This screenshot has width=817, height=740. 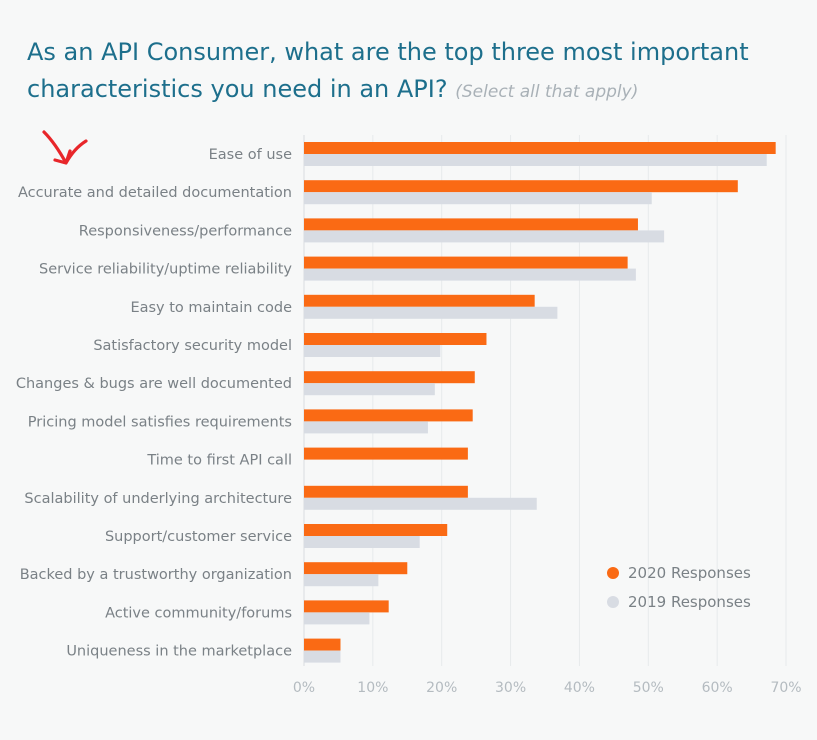 What do you see at coordinates (219, 461) in the screenshot?
I see `category-label: Time to first API call` at bounding box center [219, 461].